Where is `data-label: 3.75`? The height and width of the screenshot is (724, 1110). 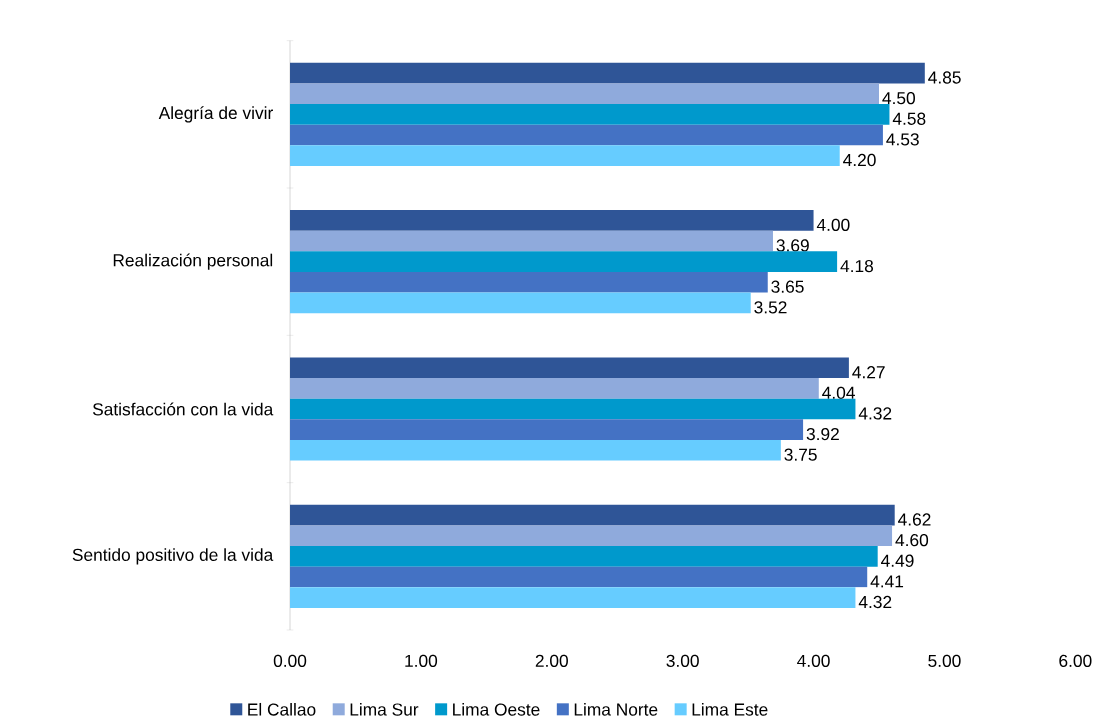 data-label: 3.75 is located at coordinates (800, 454).